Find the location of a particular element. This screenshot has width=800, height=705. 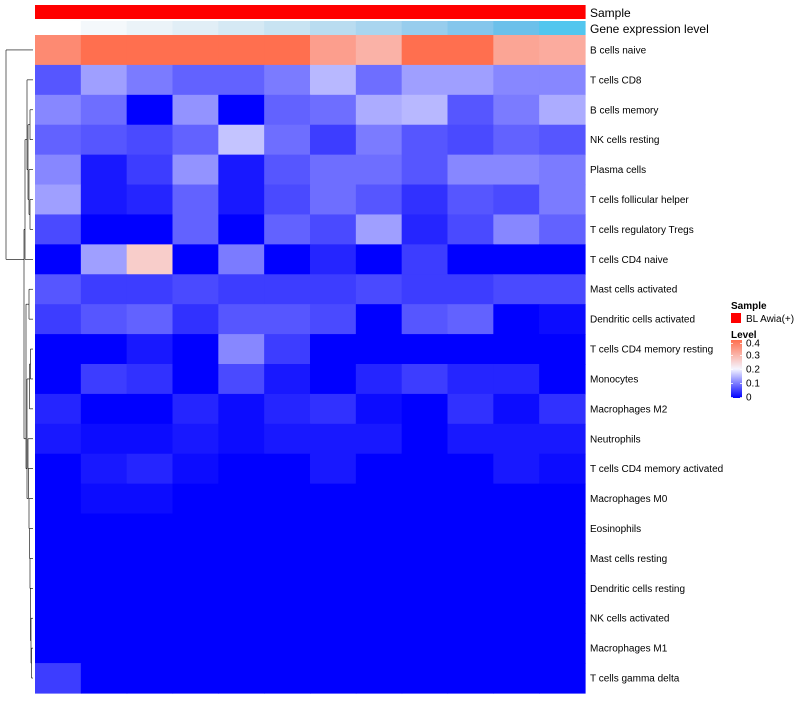

row-label: T cells CD4 memory activated is located at coordinates (656, 469).